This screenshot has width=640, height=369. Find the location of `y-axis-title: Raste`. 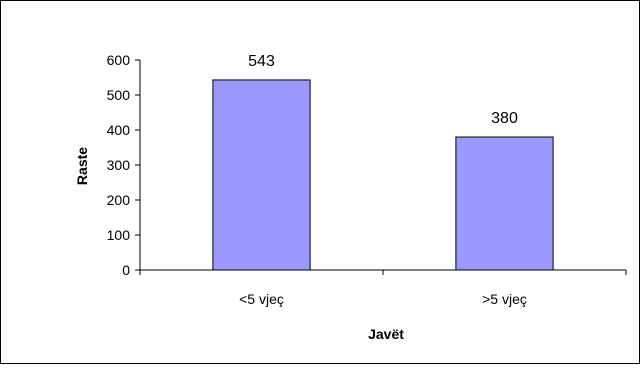

y-axis-title: Raste is located at coordinates (82, 166).